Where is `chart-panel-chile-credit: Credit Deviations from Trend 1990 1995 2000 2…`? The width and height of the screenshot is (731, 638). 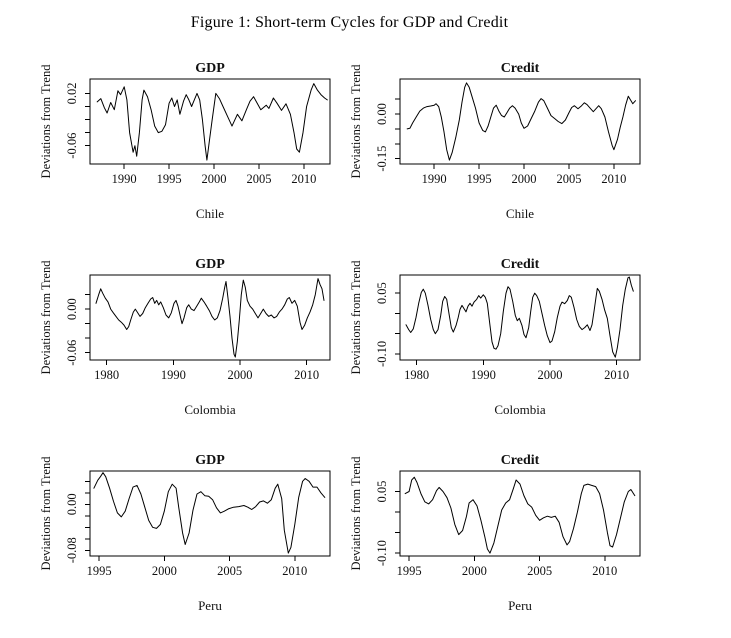 chart-panel-chile-credit: Credit Deviations from Trend 1990 1995 2000 2… is located at coordinates (495, 141).